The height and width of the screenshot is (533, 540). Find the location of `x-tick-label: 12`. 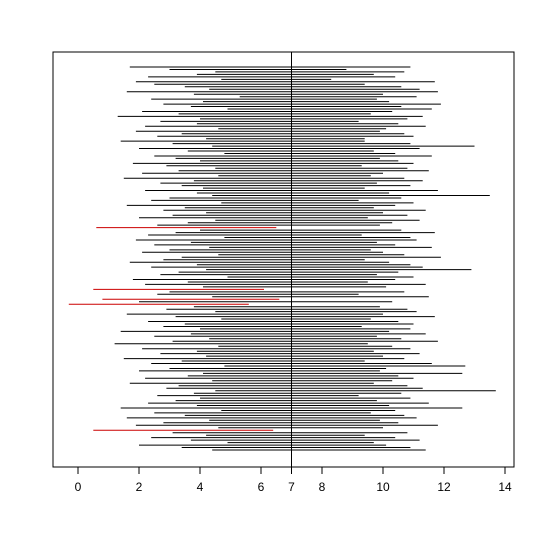

x-tick-label: 12 is located at coordinates (444, 487).